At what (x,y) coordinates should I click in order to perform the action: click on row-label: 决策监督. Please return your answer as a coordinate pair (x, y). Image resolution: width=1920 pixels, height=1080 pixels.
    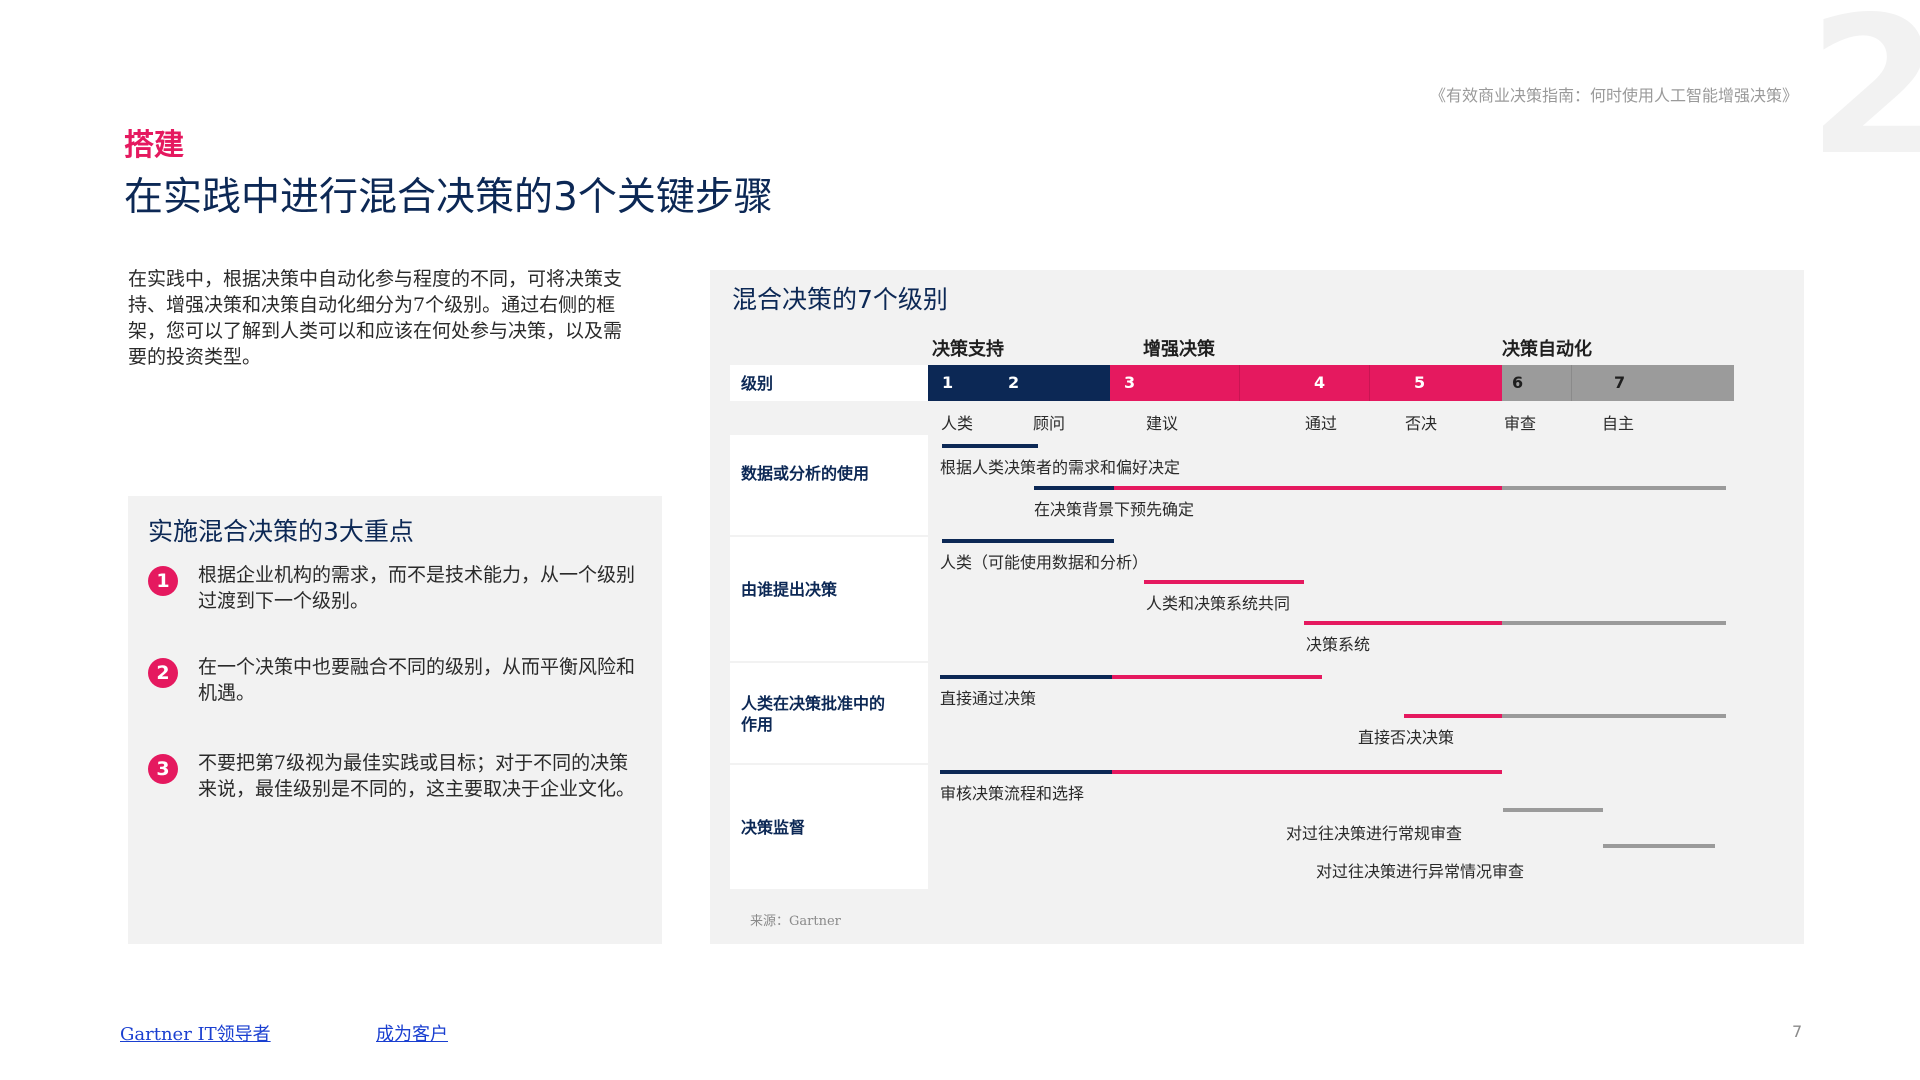
    Looking at the image, I should click on (773, 827).